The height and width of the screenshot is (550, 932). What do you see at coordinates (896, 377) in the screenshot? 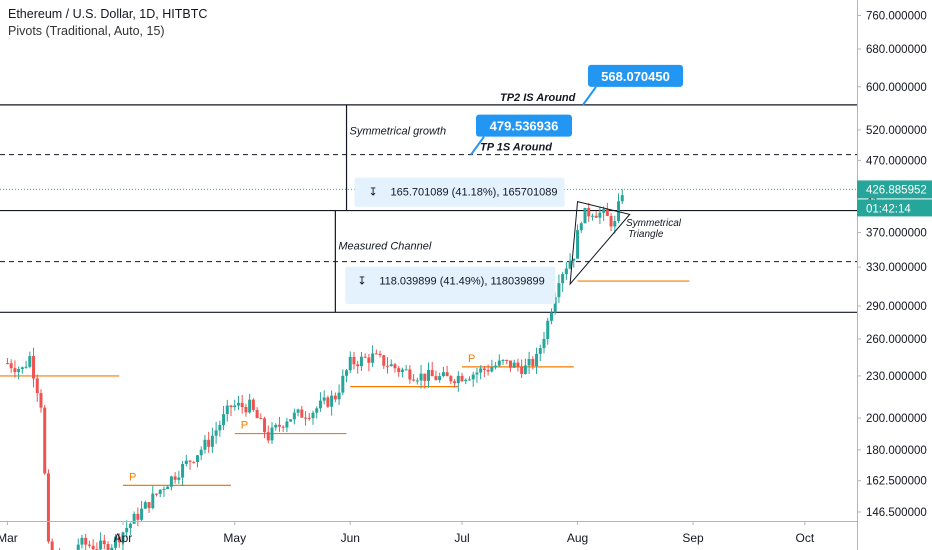
I see `y-tick-label: 230.000000` at bounding box center [896, 377].